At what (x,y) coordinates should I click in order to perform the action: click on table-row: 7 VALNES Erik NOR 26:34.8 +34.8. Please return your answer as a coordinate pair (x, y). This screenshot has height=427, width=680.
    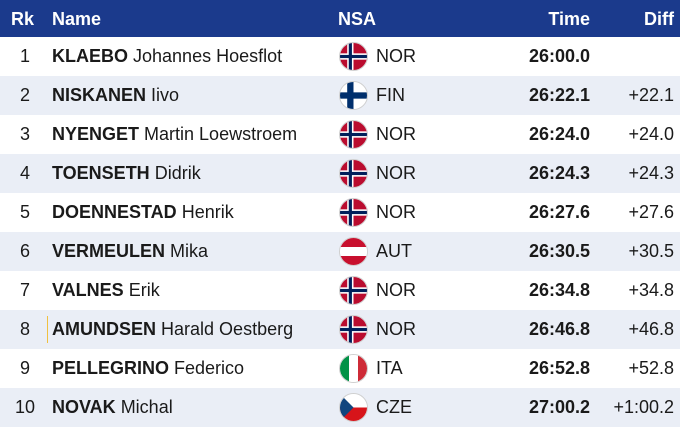
    Looking at the image, I should click on (340, 290).